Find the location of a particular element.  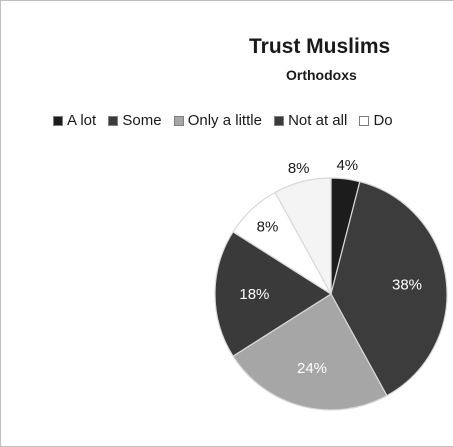

data-label-4: 8% is located at coordinates (268, 226).